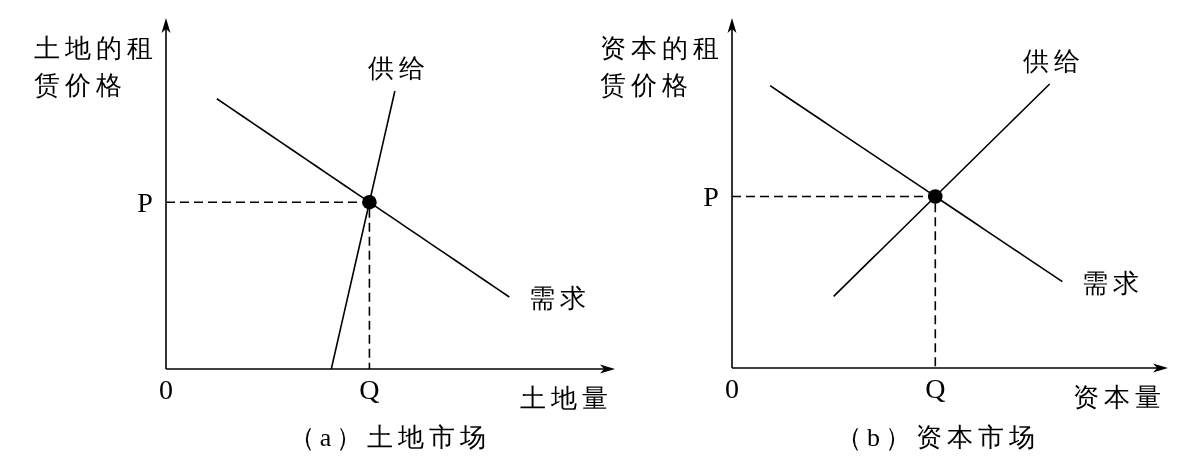 The image size is (1188, 459). I want to click on x-axis-title: 土地量, so click(566, 398).